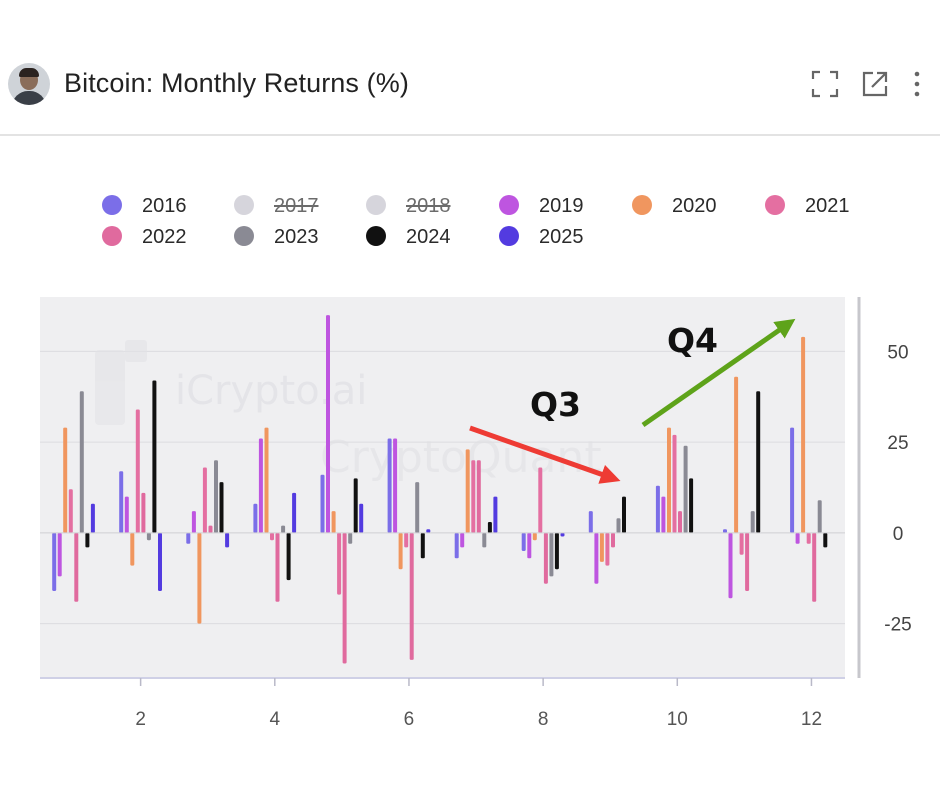  I want to click on bar-2025-m7, so click(495, 514).